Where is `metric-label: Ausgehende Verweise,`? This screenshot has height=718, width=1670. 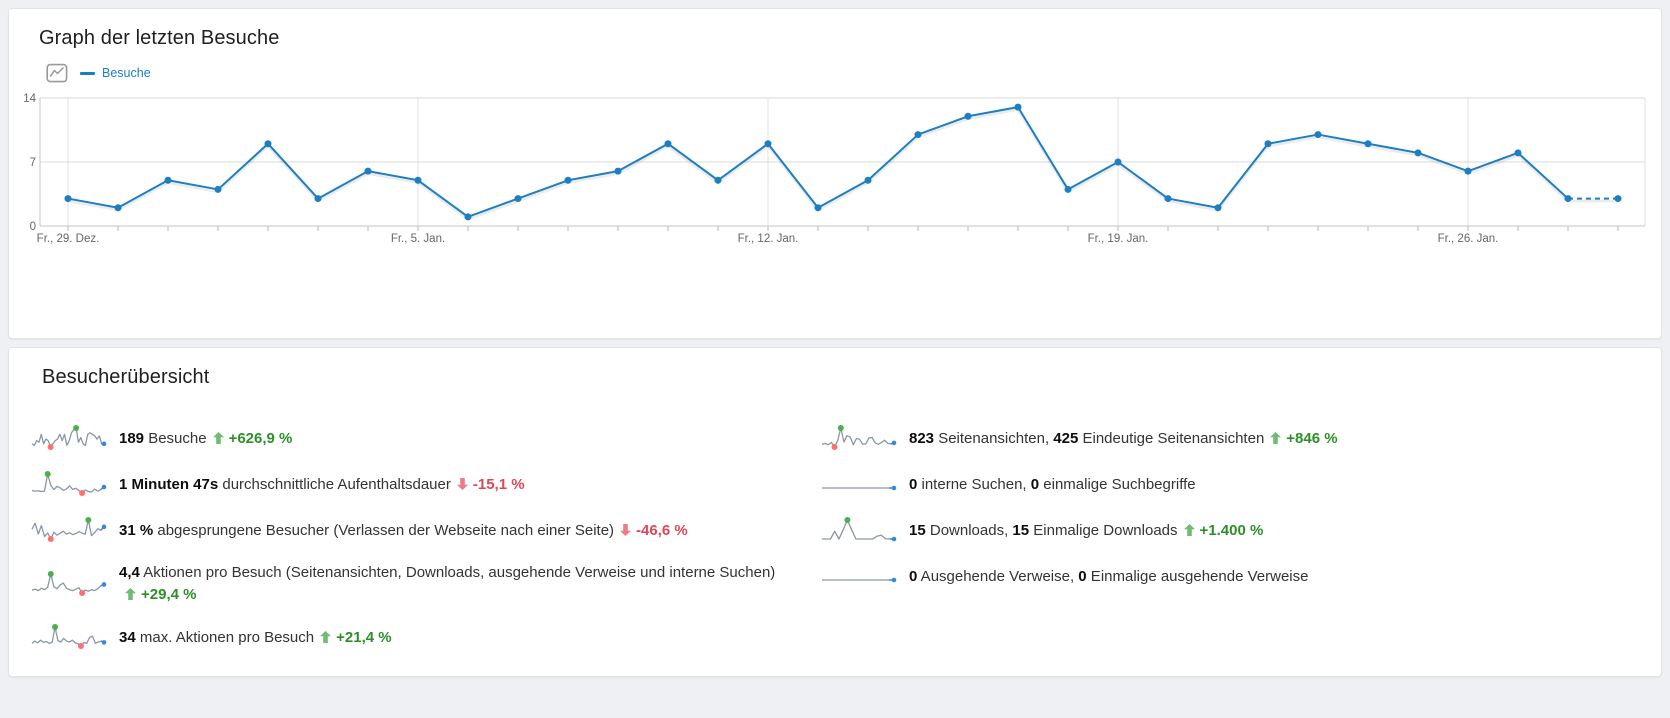
metric-label: Ausgehende Verweise, is located at coordinates (998, 576).